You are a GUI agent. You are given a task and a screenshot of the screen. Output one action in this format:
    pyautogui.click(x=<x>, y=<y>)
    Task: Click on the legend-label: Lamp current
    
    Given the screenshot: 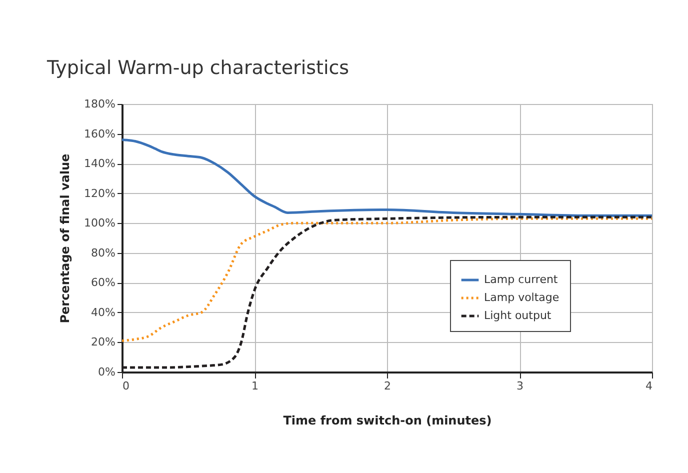 What is the action you would take?
    pyautogui.click(x=521, y=279)
    